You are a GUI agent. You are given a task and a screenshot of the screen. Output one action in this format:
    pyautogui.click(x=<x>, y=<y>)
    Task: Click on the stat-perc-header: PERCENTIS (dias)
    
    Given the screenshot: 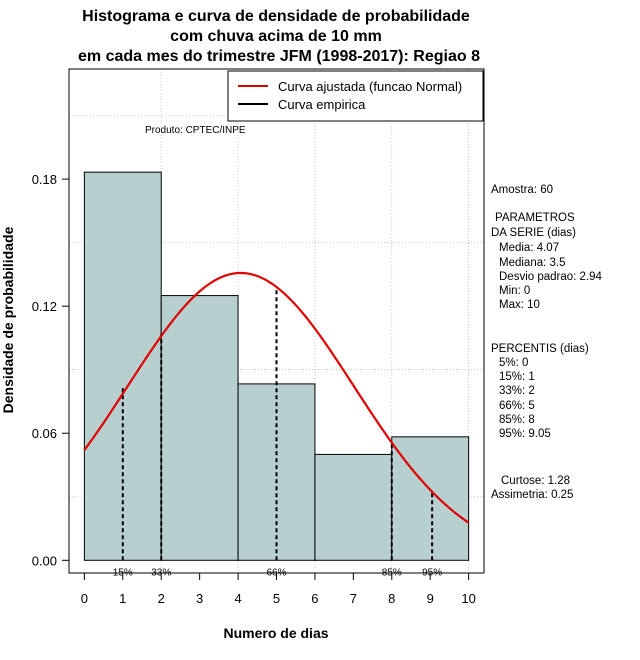 What is the action you would take?
    pyautogui.click(x=540, y=349)
    